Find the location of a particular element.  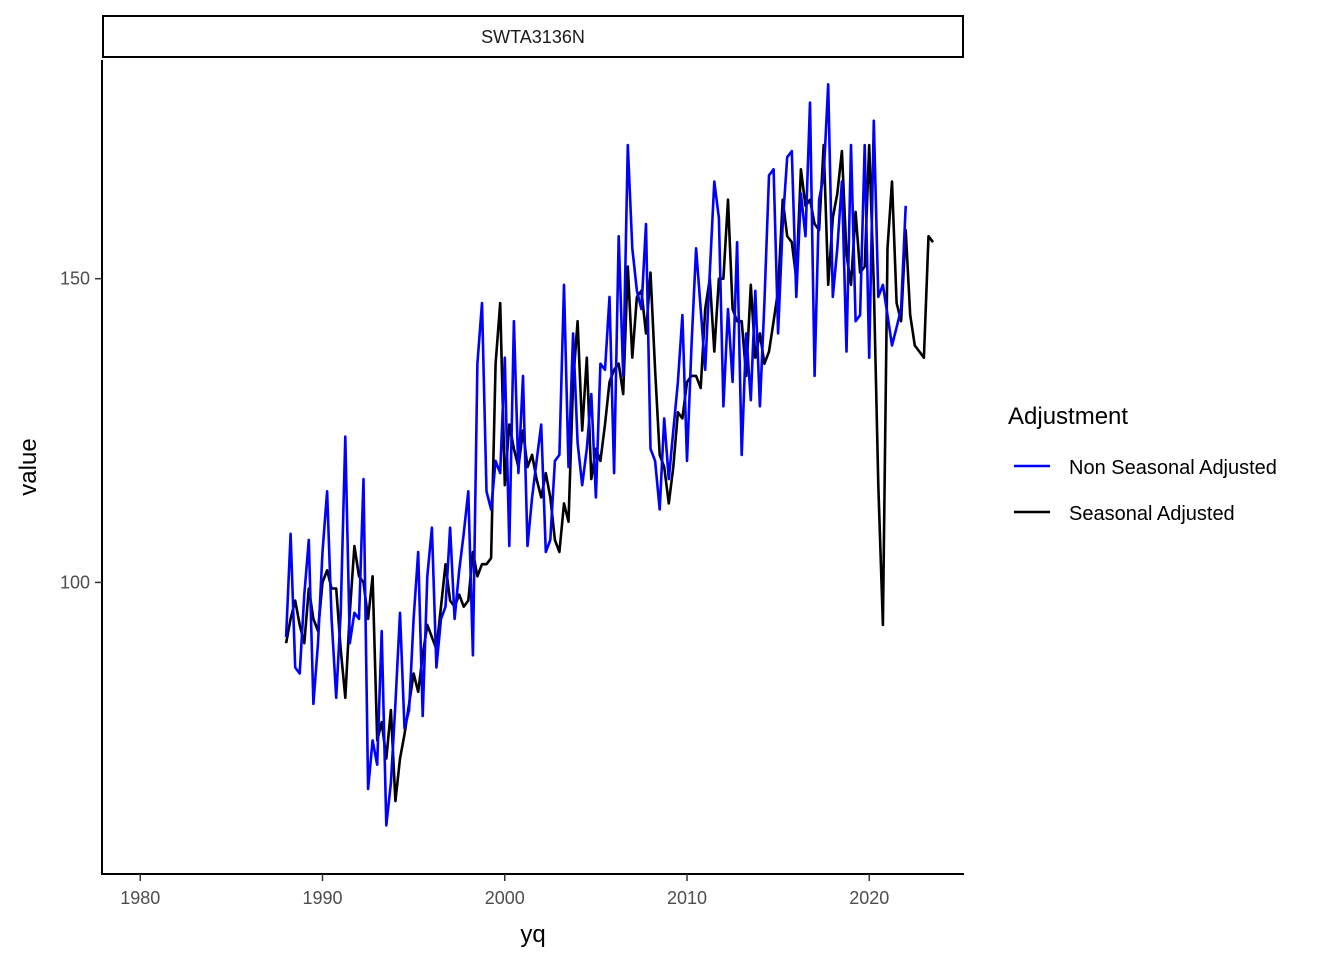

facet-strip-label: SWTA3136N is located at coordinates (533, 37).